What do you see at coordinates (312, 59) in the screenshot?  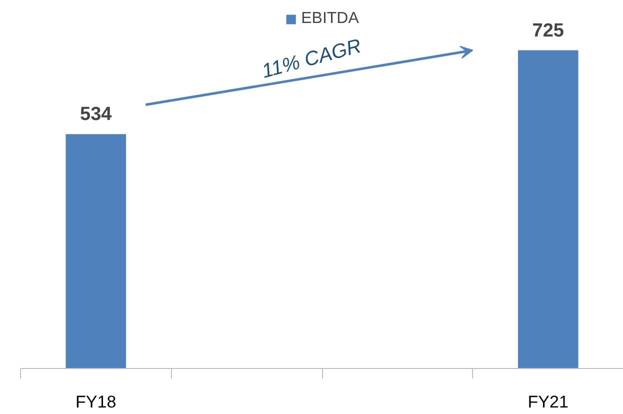 I see `annotation: 11% CAGR` at bounding box center [312, 59].